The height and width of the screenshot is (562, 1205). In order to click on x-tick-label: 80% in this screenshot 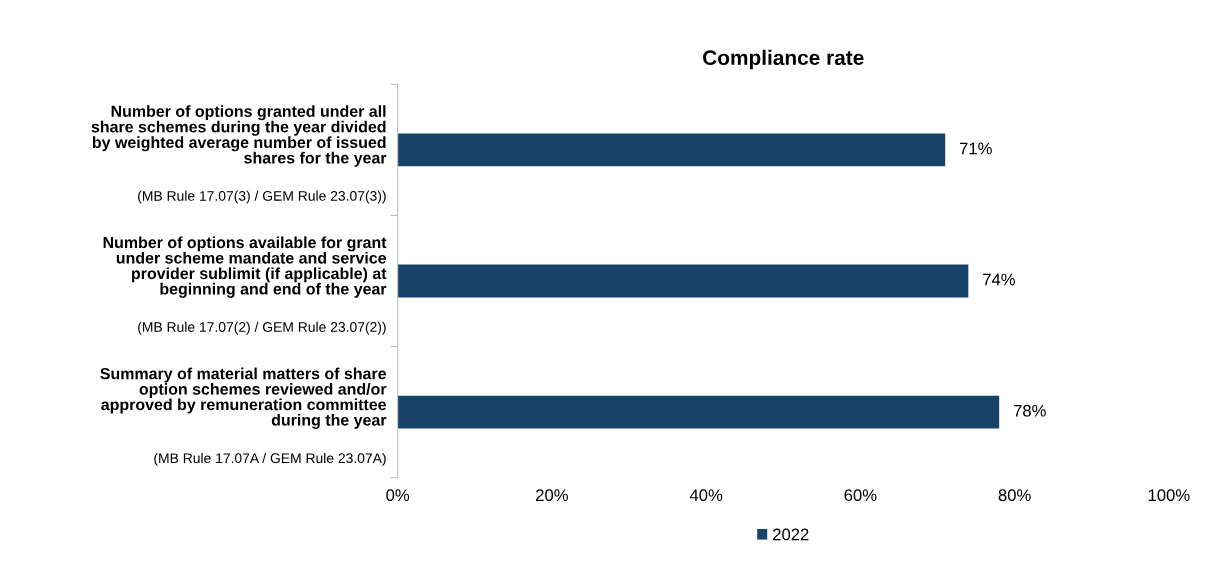, I will do `click(1014, 495)`.